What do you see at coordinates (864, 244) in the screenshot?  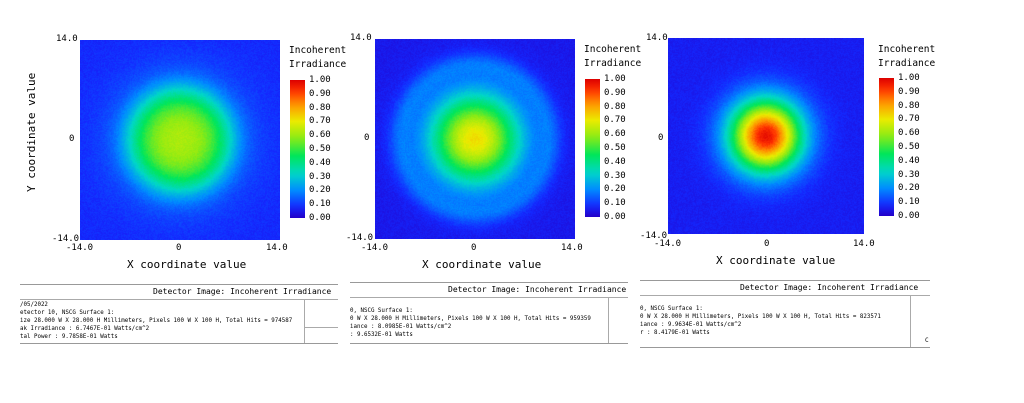 I see `x-tick-right-3: 14.0` at bounding box center [864, 244].